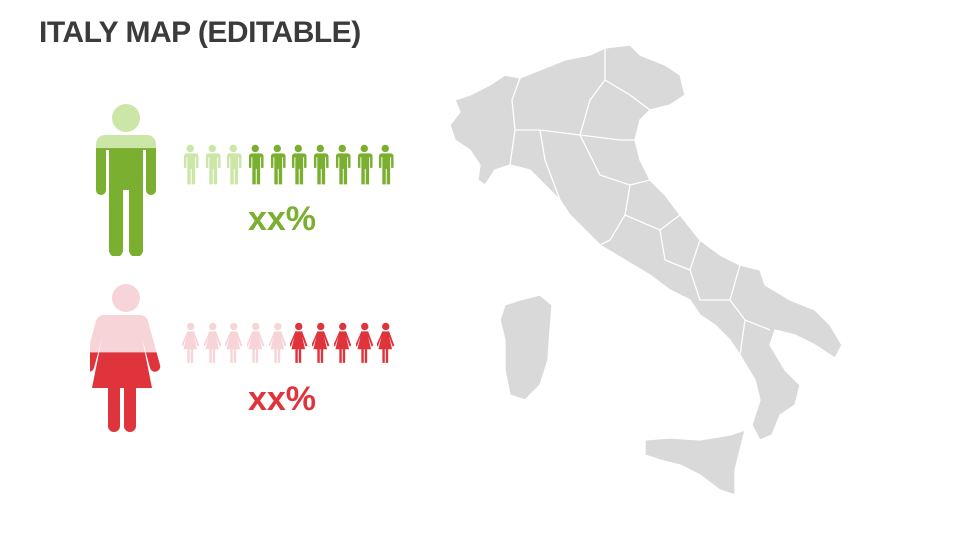  What do you see at coordinates (288, 164) in the screenshot?
I see `male-icon-row` at bounding box center [288, 164].